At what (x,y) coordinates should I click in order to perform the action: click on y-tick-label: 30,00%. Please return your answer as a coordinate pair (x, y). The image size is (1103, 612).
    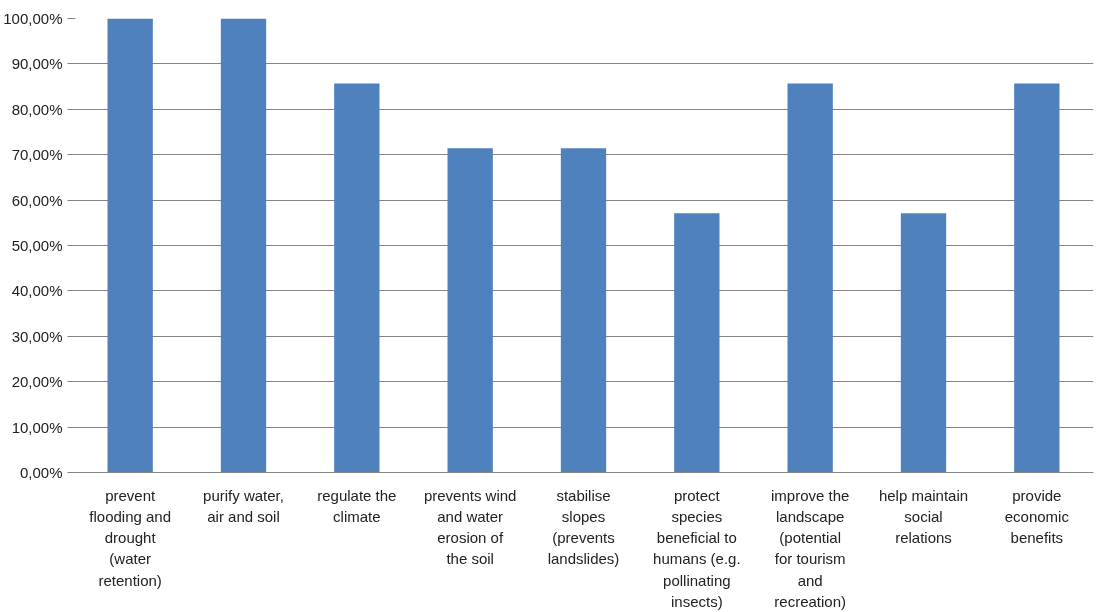
    Looking at the image, I should click on (37, 336).